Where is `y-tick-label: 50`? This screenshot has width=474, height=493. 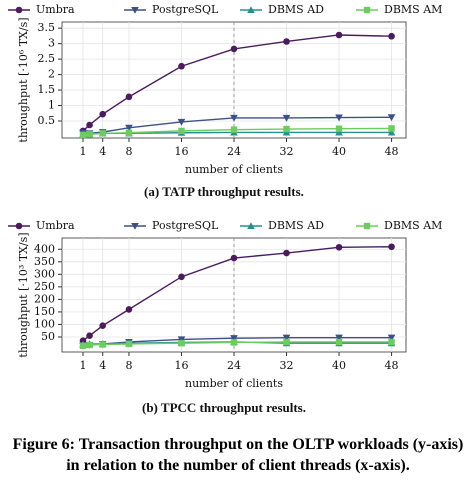 y-tick-label: 50 is located at coordinates (48, 336).